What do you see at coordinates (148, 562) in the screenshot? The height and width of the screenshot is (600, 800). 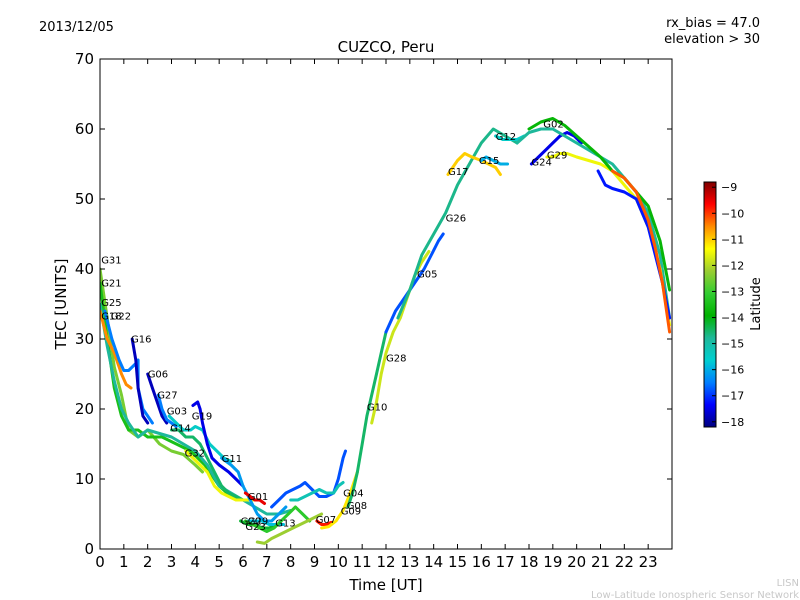 I see `x-tick-label: 2` at bounding box center [148, 562].